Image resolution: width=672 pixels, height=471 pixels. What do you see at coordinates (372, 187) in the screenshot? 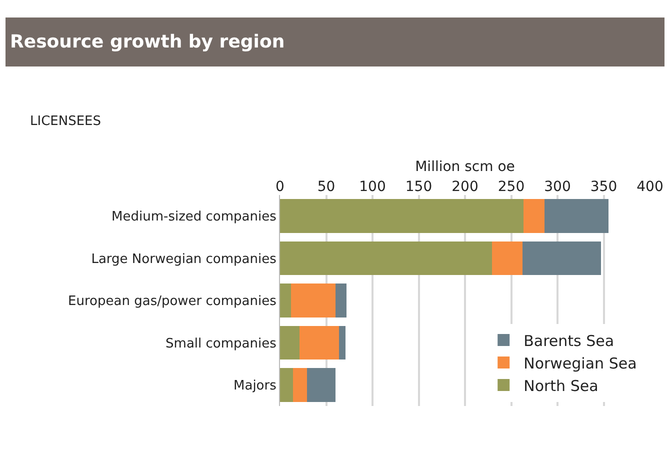
I see `x-tick-label: 100` at bounding box center [372, 187].